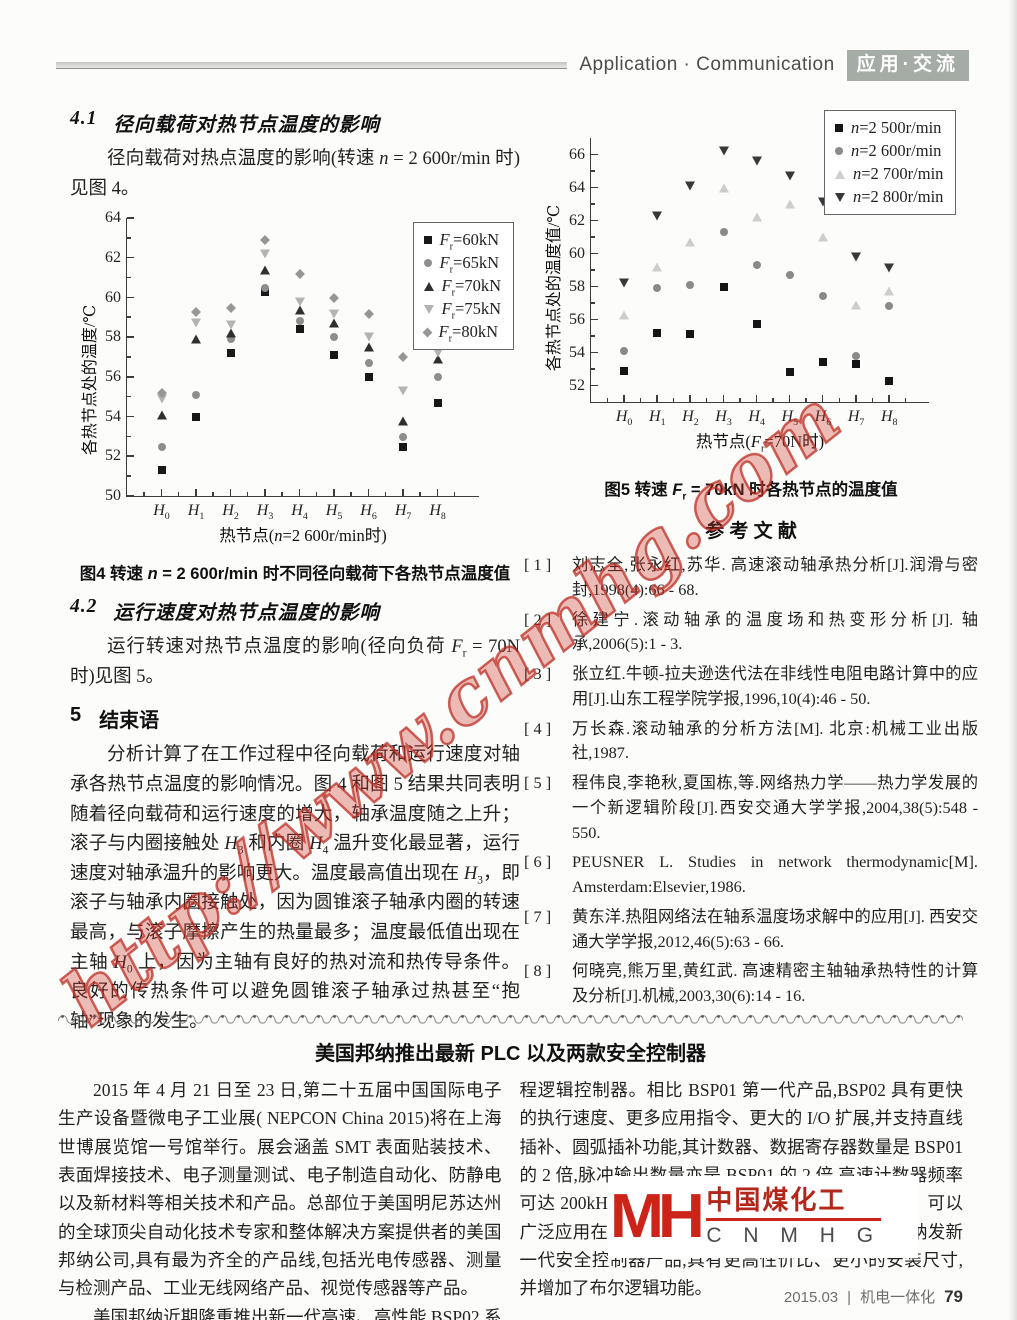 This screenshot has width=1017, height=1320. Describe the element at coordinates (230, 512) in the screenshot. I see `x-tick-label: H2` at that location.